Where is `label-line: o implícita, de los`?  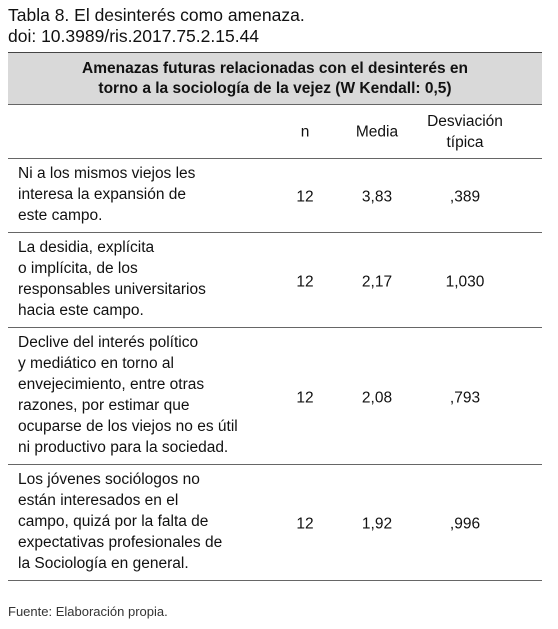
label-line: o implícita, de los is located at coordinates (78, 268).